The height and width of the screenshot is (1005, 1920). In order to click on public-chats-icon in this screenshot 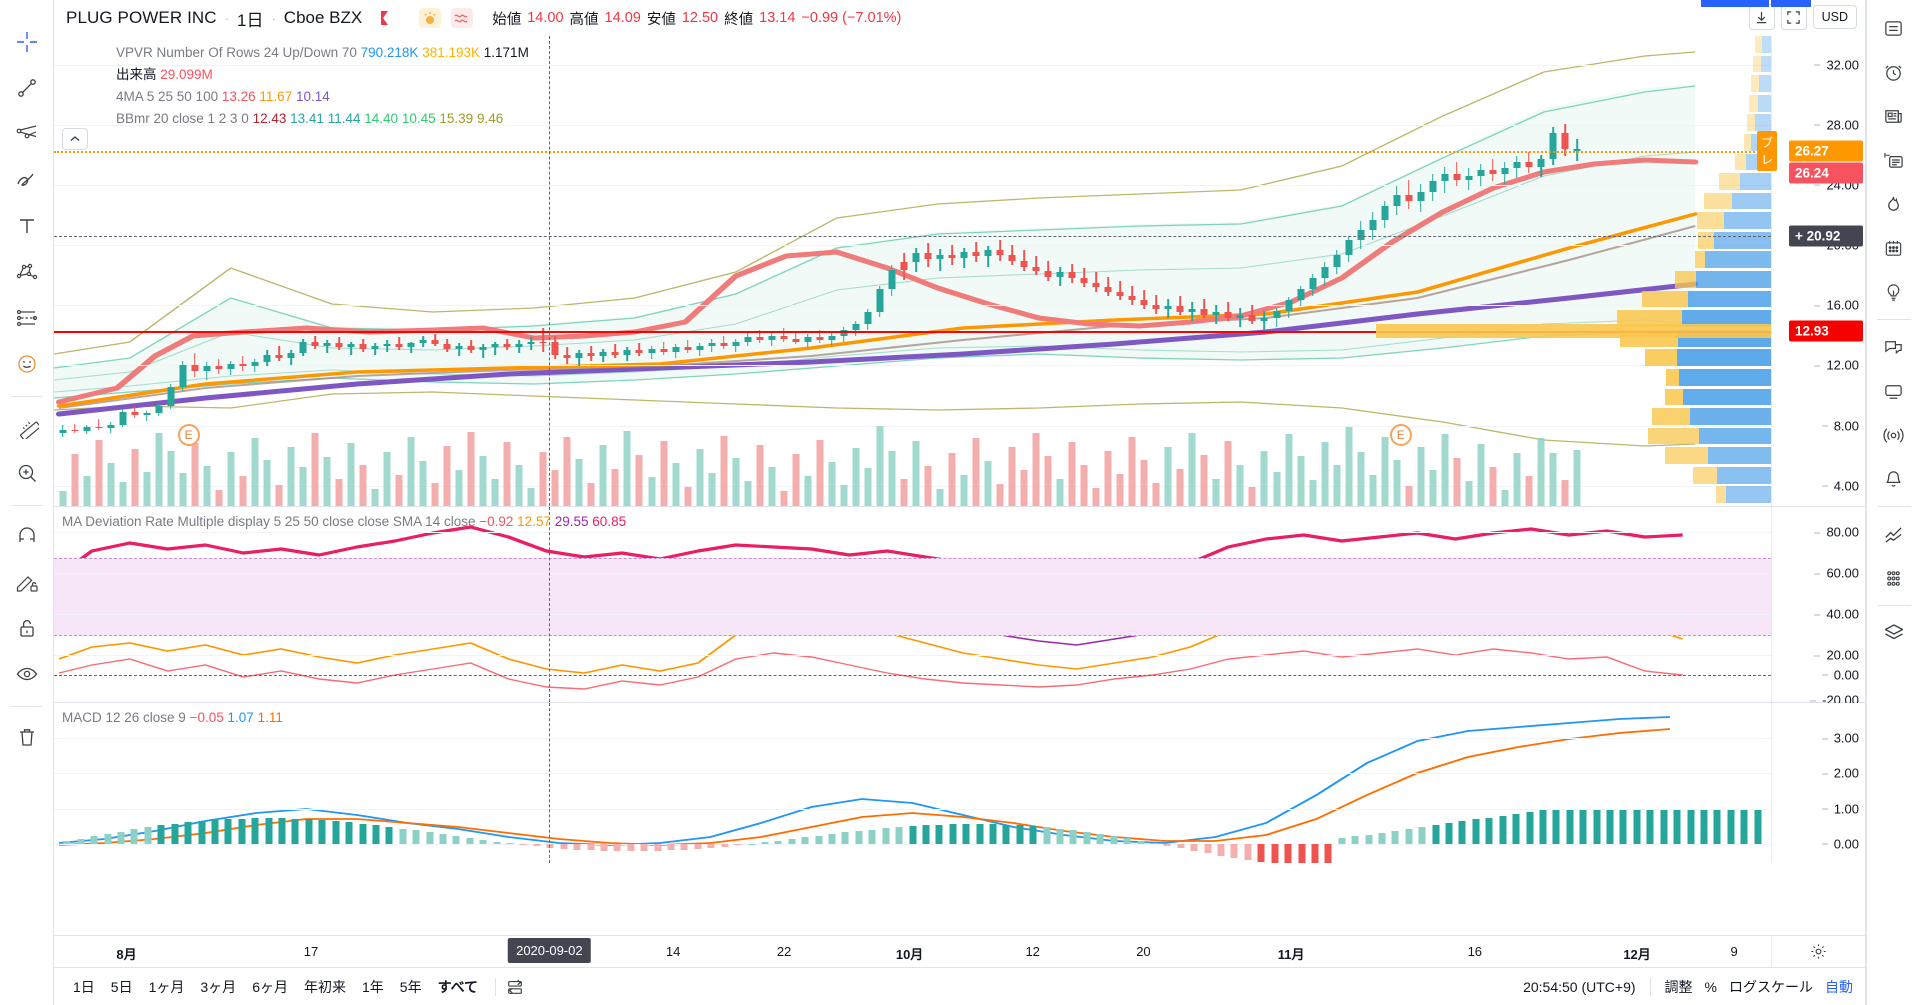, I will do `click(1894, 391)`.